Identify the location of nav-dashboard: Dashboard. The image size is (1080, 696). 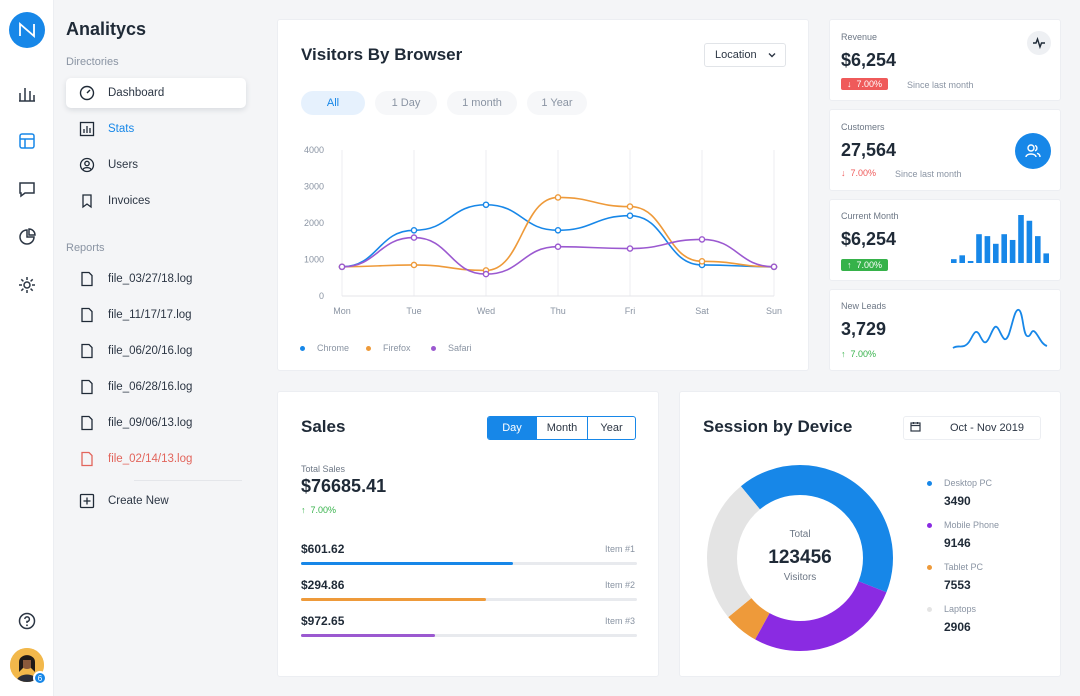
(156, 93).